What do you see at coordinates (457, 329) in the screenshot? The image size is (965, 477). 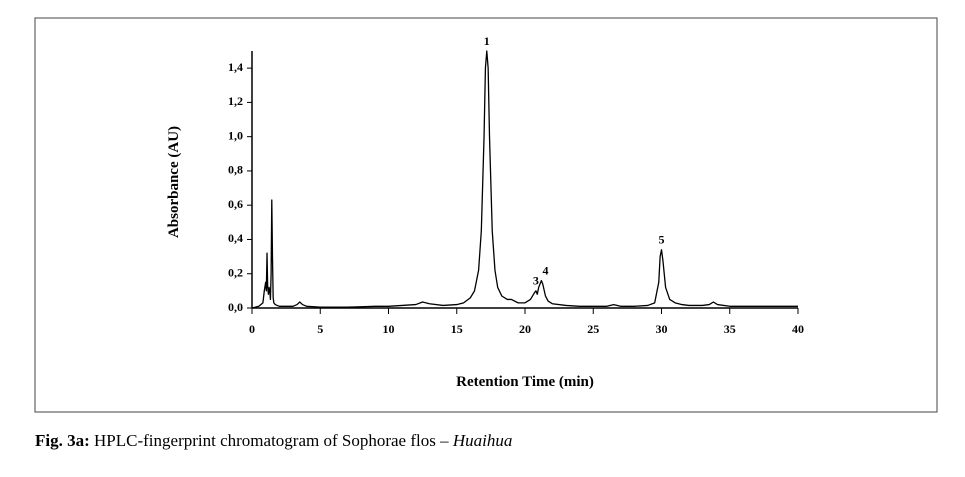 I see `x-tick-label: 15` at bounding box center [457, 329].